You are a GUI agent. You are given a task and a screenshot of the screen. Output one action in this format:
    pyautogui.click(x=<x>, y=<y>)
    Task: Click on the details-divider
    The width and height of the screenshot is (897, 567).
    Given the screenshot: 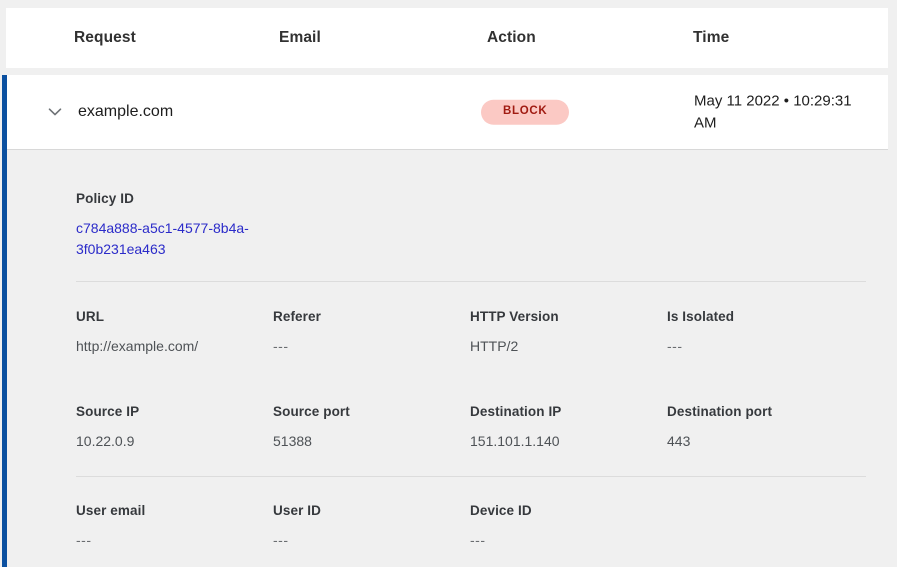 What is the action you would take?
    pyautogui.click(x=471, y=281)
    